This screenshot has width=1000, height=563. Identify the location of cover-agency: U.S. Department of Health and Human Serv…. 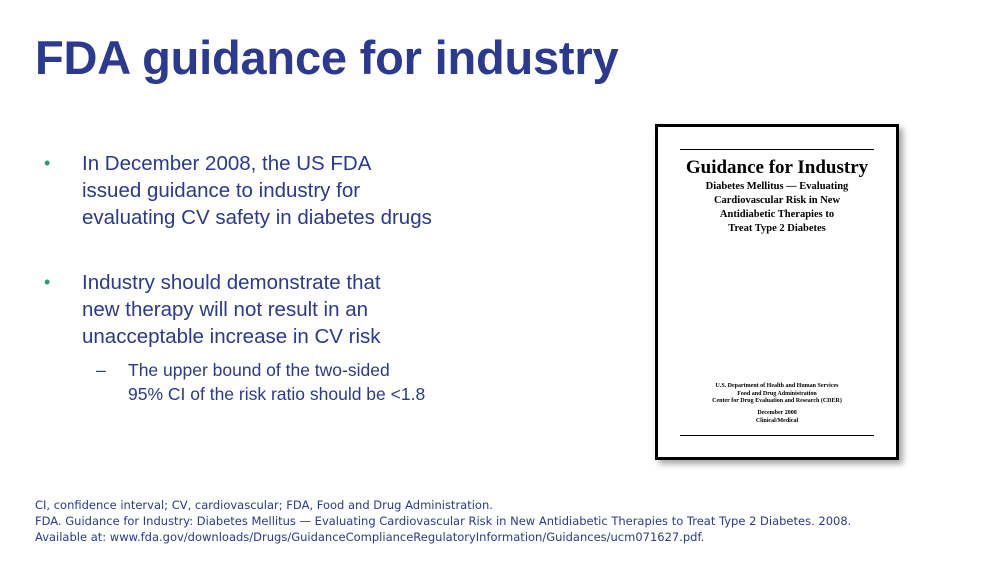
(777, 394).